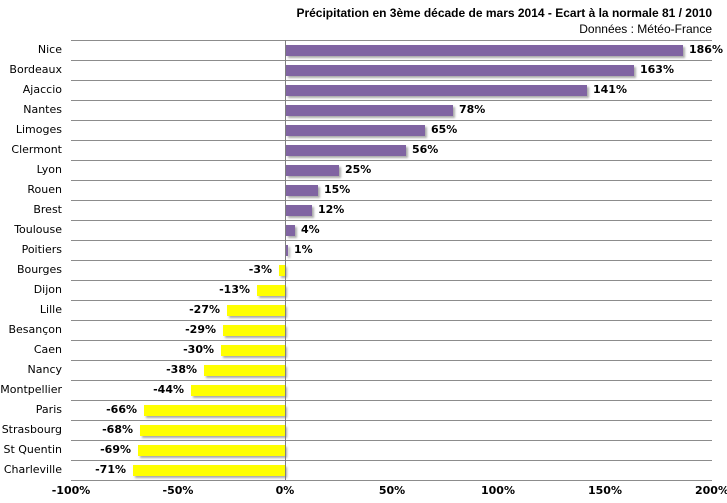 The width and height of the screenshot is (727, 503). Describe the element at coordinates (198, 349) in the screenshot. I see `value-label: -30%` at that location.